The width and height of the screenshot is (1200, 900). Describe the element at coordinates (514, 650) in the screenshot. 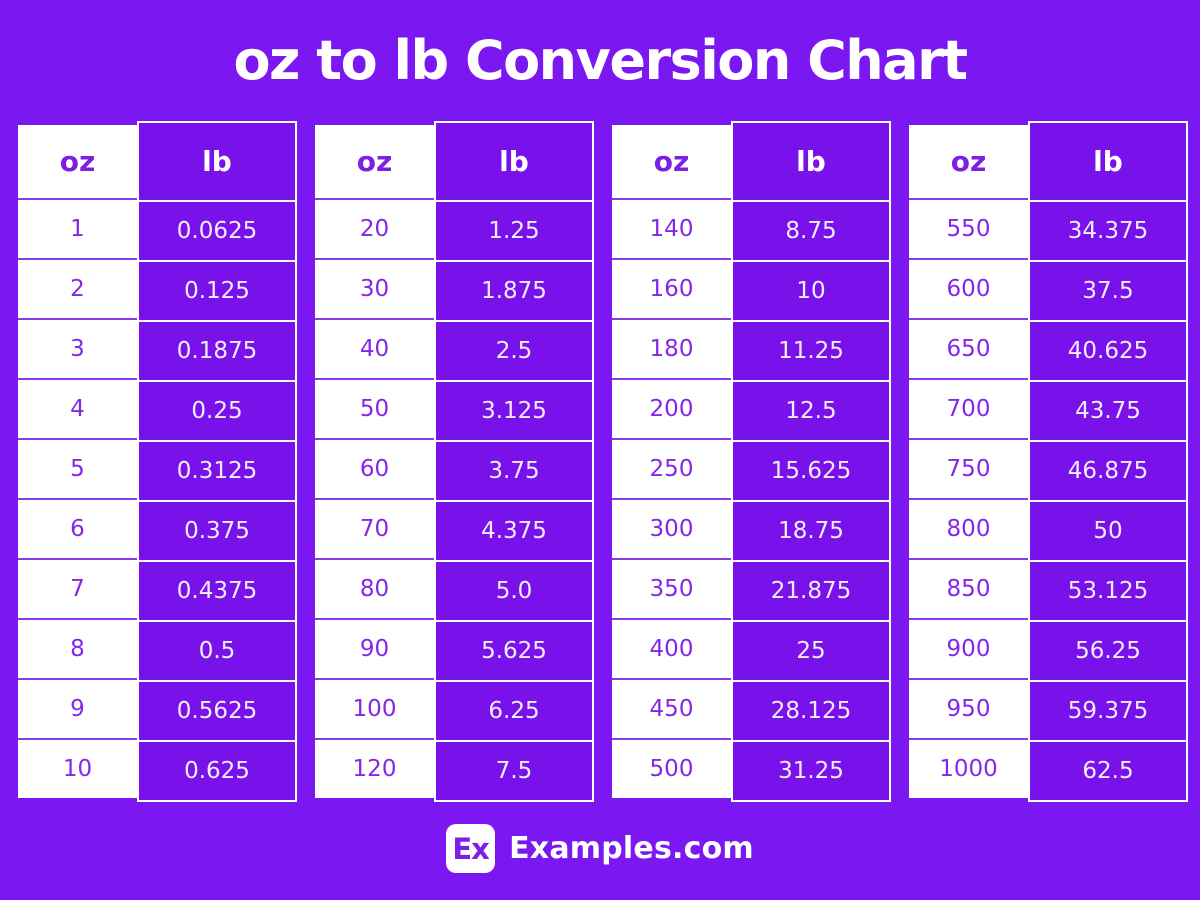

I see `lb-value-cell: 5.625` at that location.